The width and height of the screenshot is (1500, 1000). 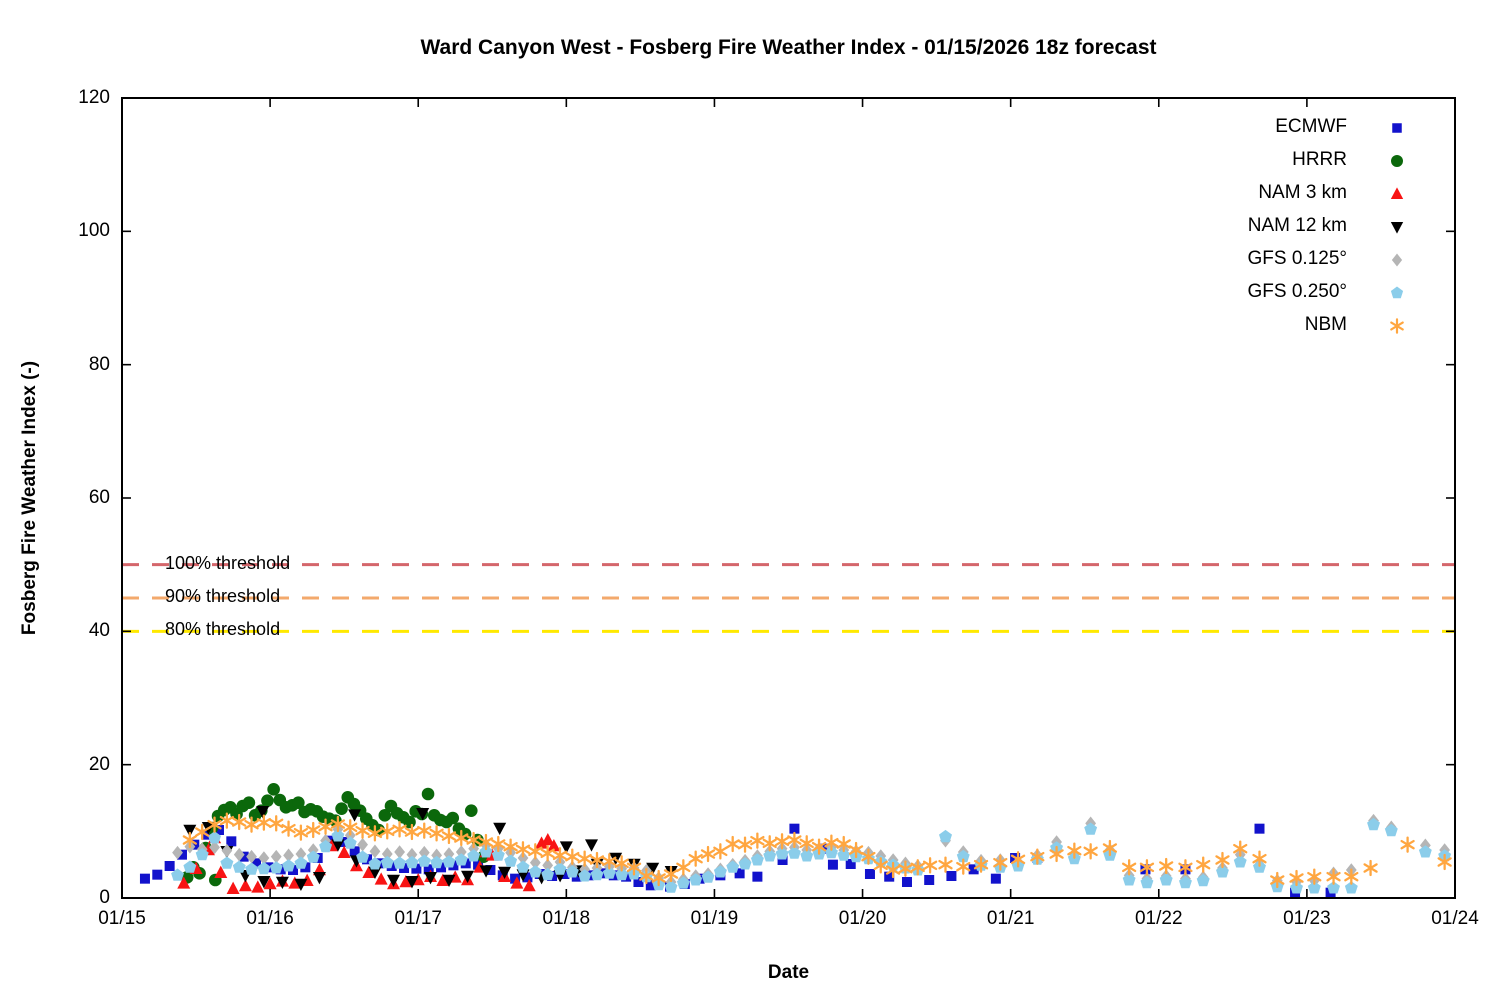 What do you see at coordinates (1397, 229) in the screenshot?
I see `legend-marker-nam-12-km-icon` at bounding box center [1397, 229].